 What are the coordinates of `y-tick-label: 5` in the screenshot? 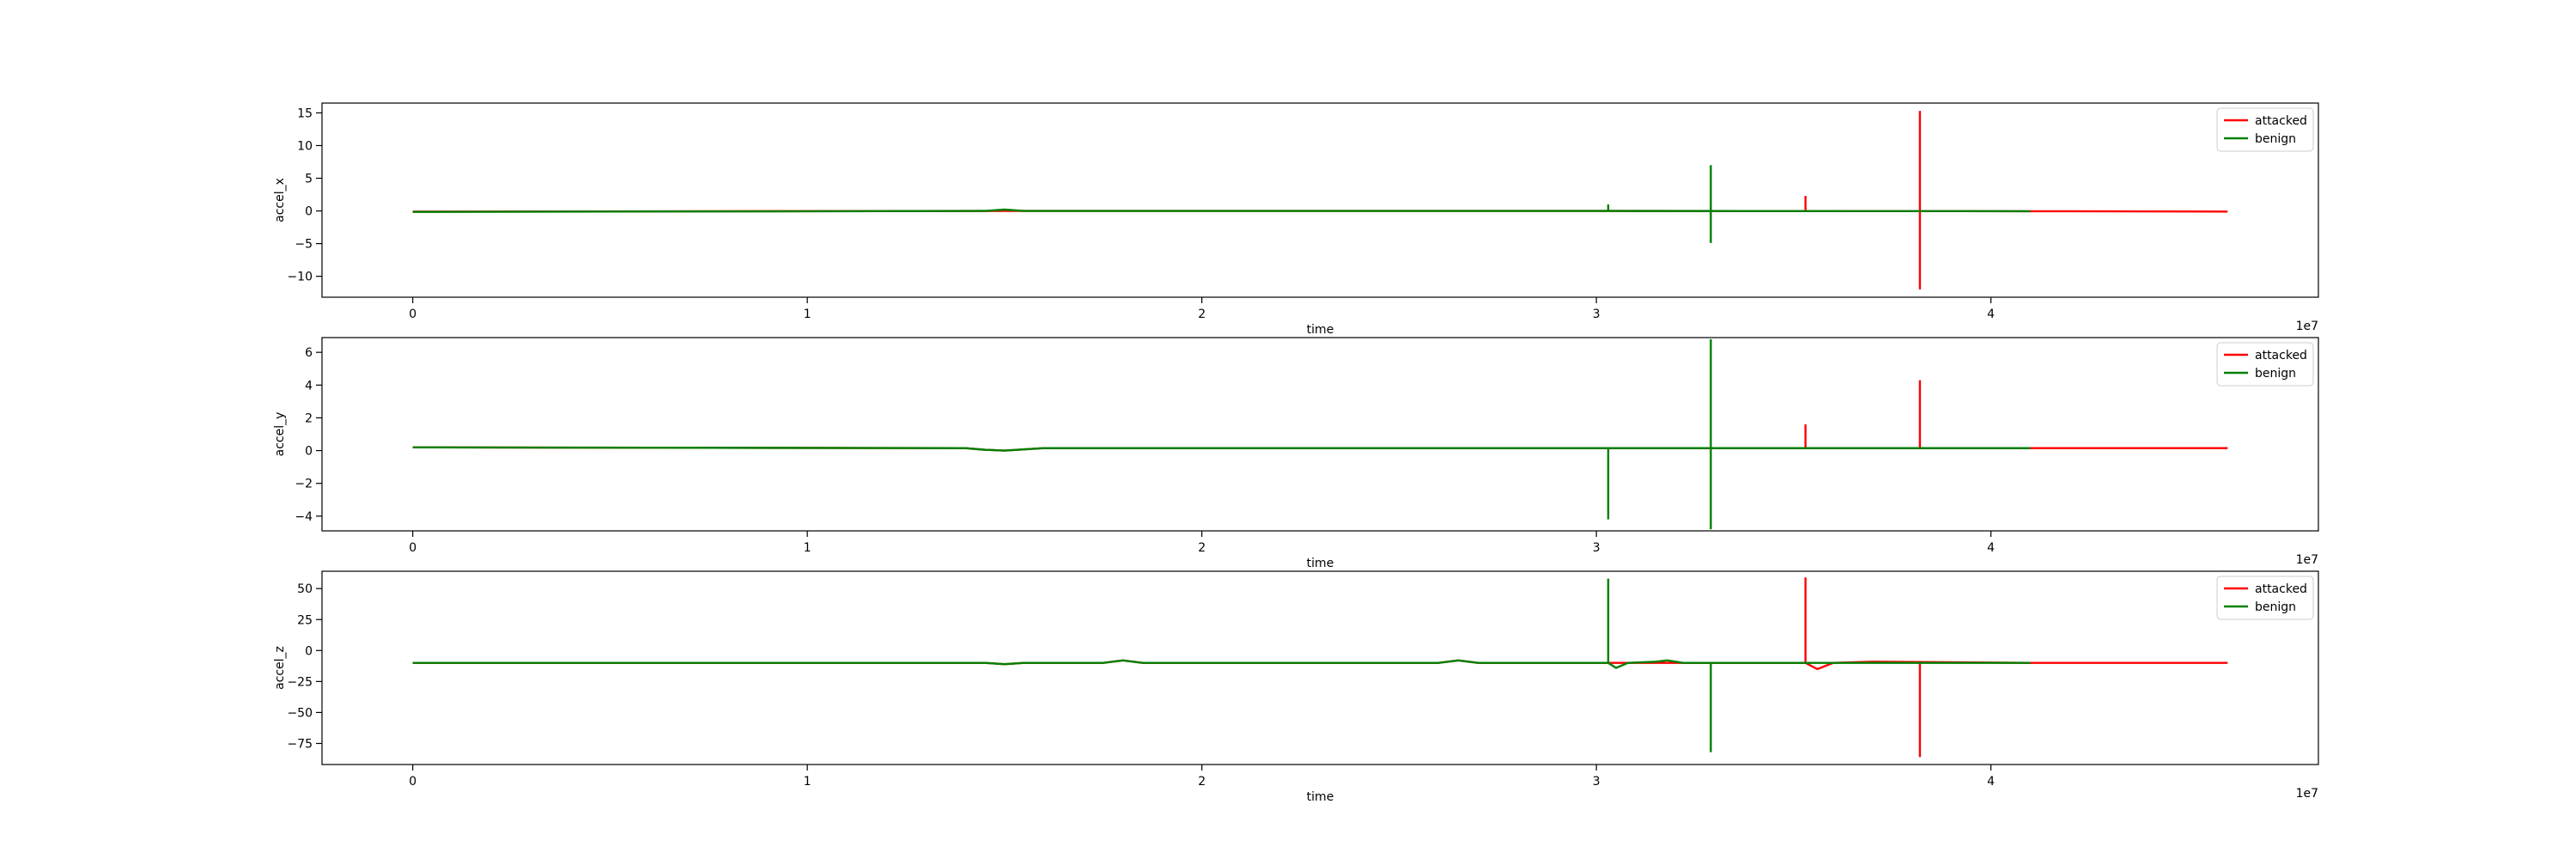 It's located at (309, 179).